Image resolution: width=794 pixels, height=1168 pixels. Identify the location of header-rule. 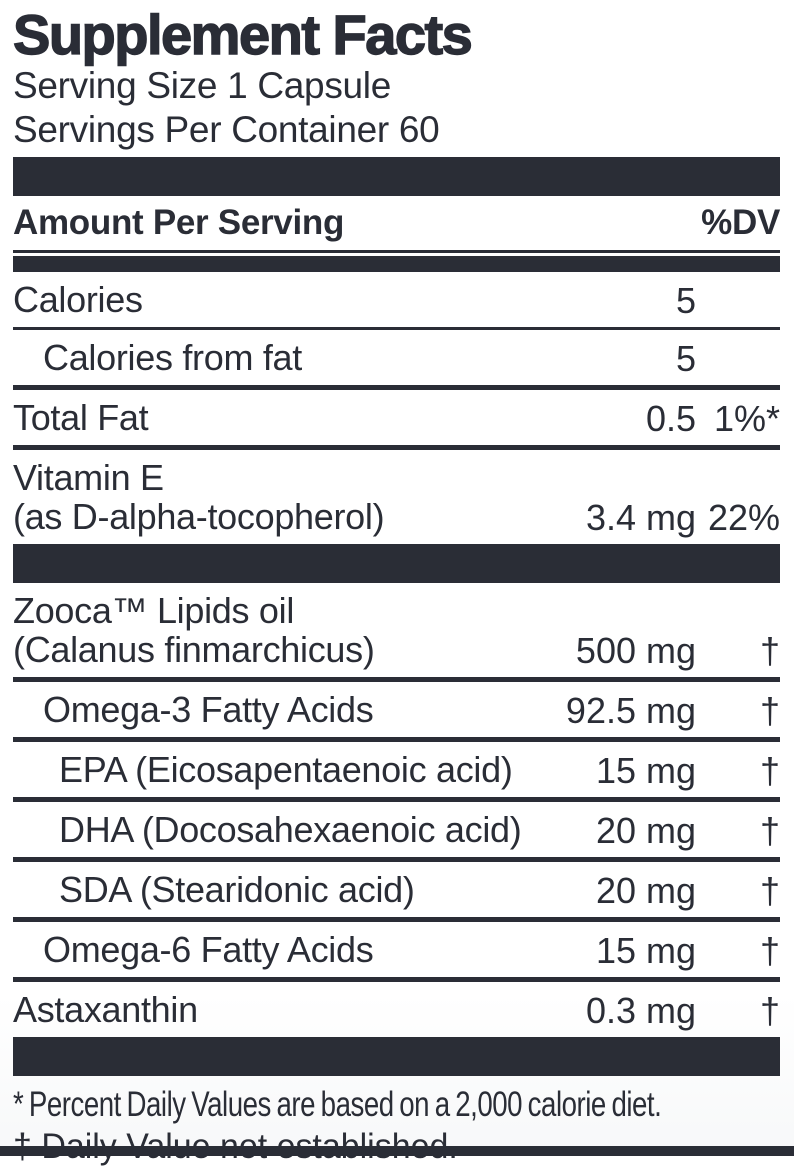
(396, 251).